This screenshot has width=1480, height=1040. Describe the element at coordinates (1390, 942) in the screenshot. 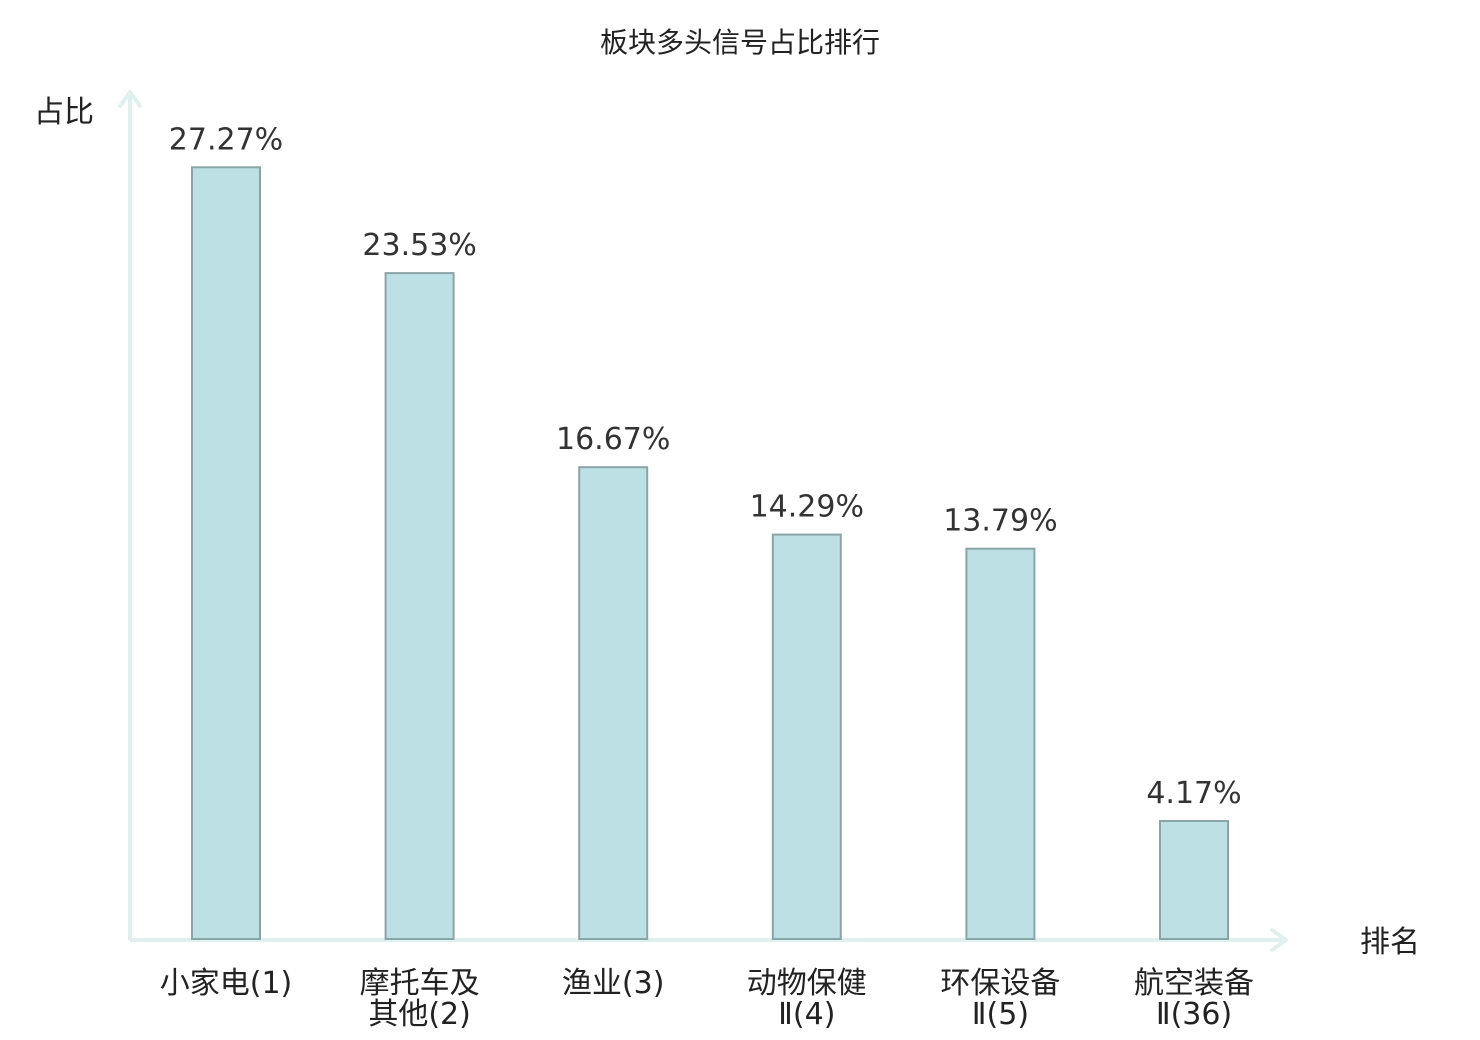

I see `x-axis-title: 排名` at that location.